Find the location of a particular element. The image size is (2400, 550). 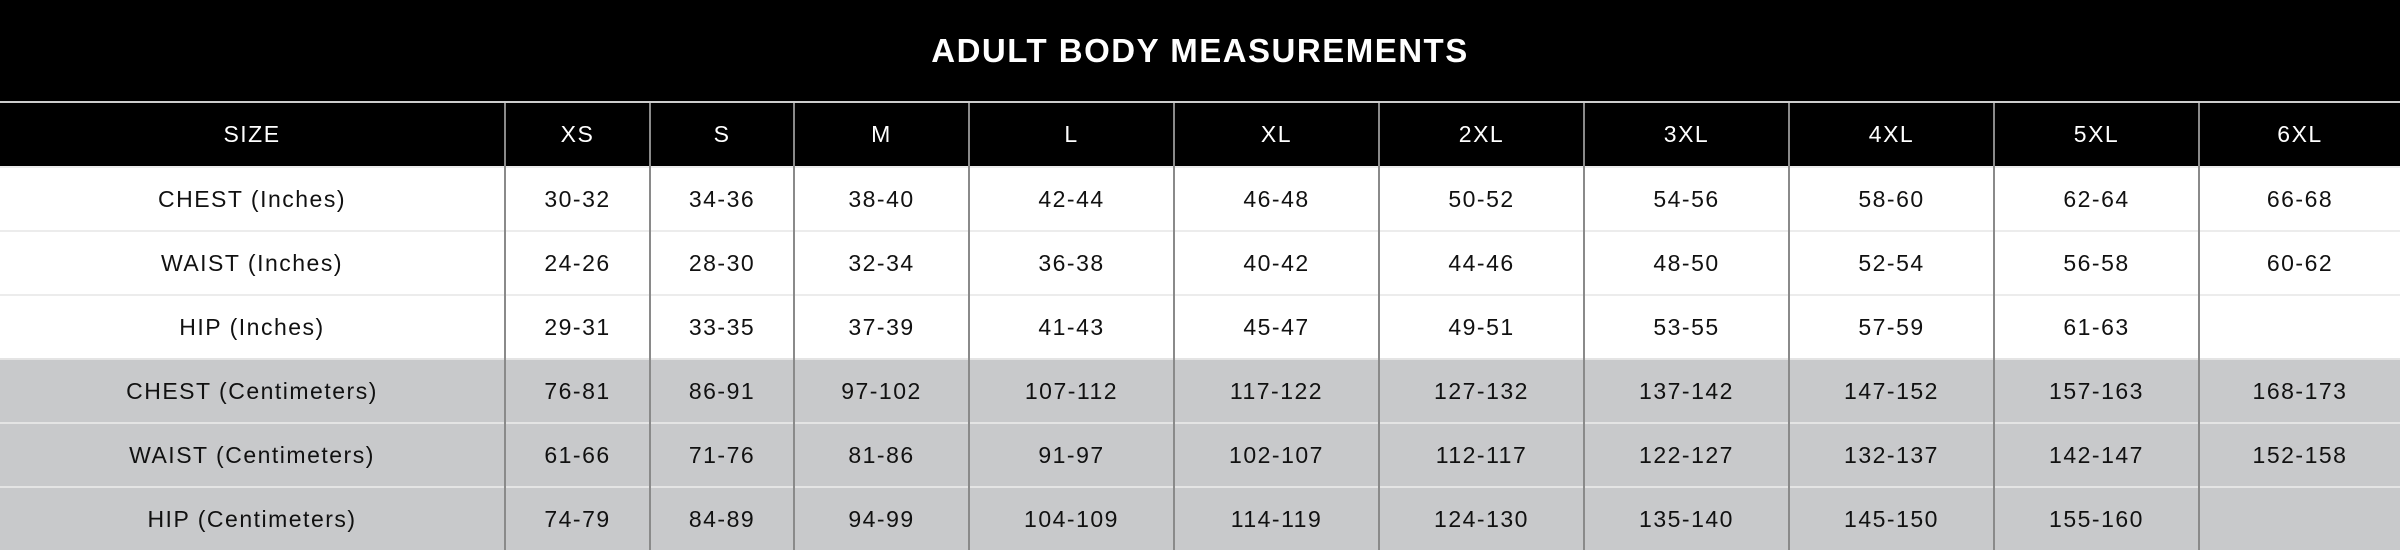

row-label: HIP (Inches) is located at coordinates (252, 326).